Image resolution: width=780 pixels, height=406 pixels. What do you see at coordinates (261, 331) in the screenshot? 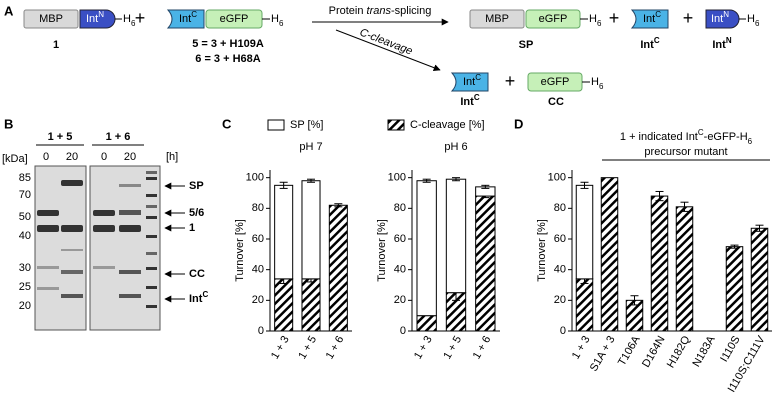
I see `y-tick-label: 0` at bounding box center [261, 331].